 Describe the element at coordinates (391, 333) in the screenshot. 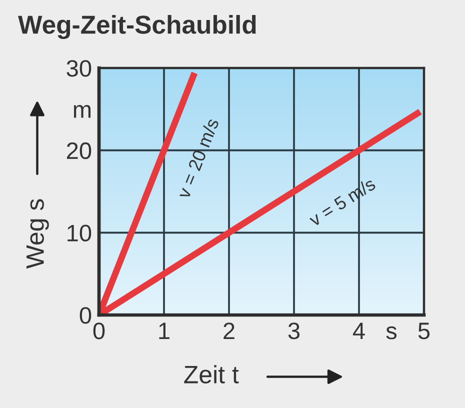

I see `x-tick-label: s` at that location.